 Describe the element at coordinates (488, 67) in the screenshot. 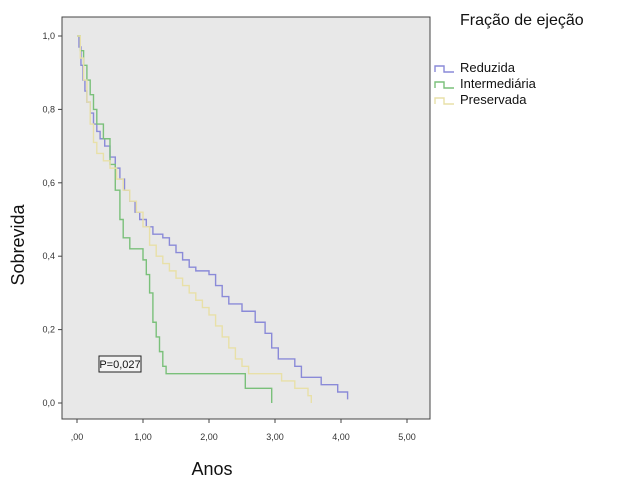

I see `legend-label: Reduzida` at that location.